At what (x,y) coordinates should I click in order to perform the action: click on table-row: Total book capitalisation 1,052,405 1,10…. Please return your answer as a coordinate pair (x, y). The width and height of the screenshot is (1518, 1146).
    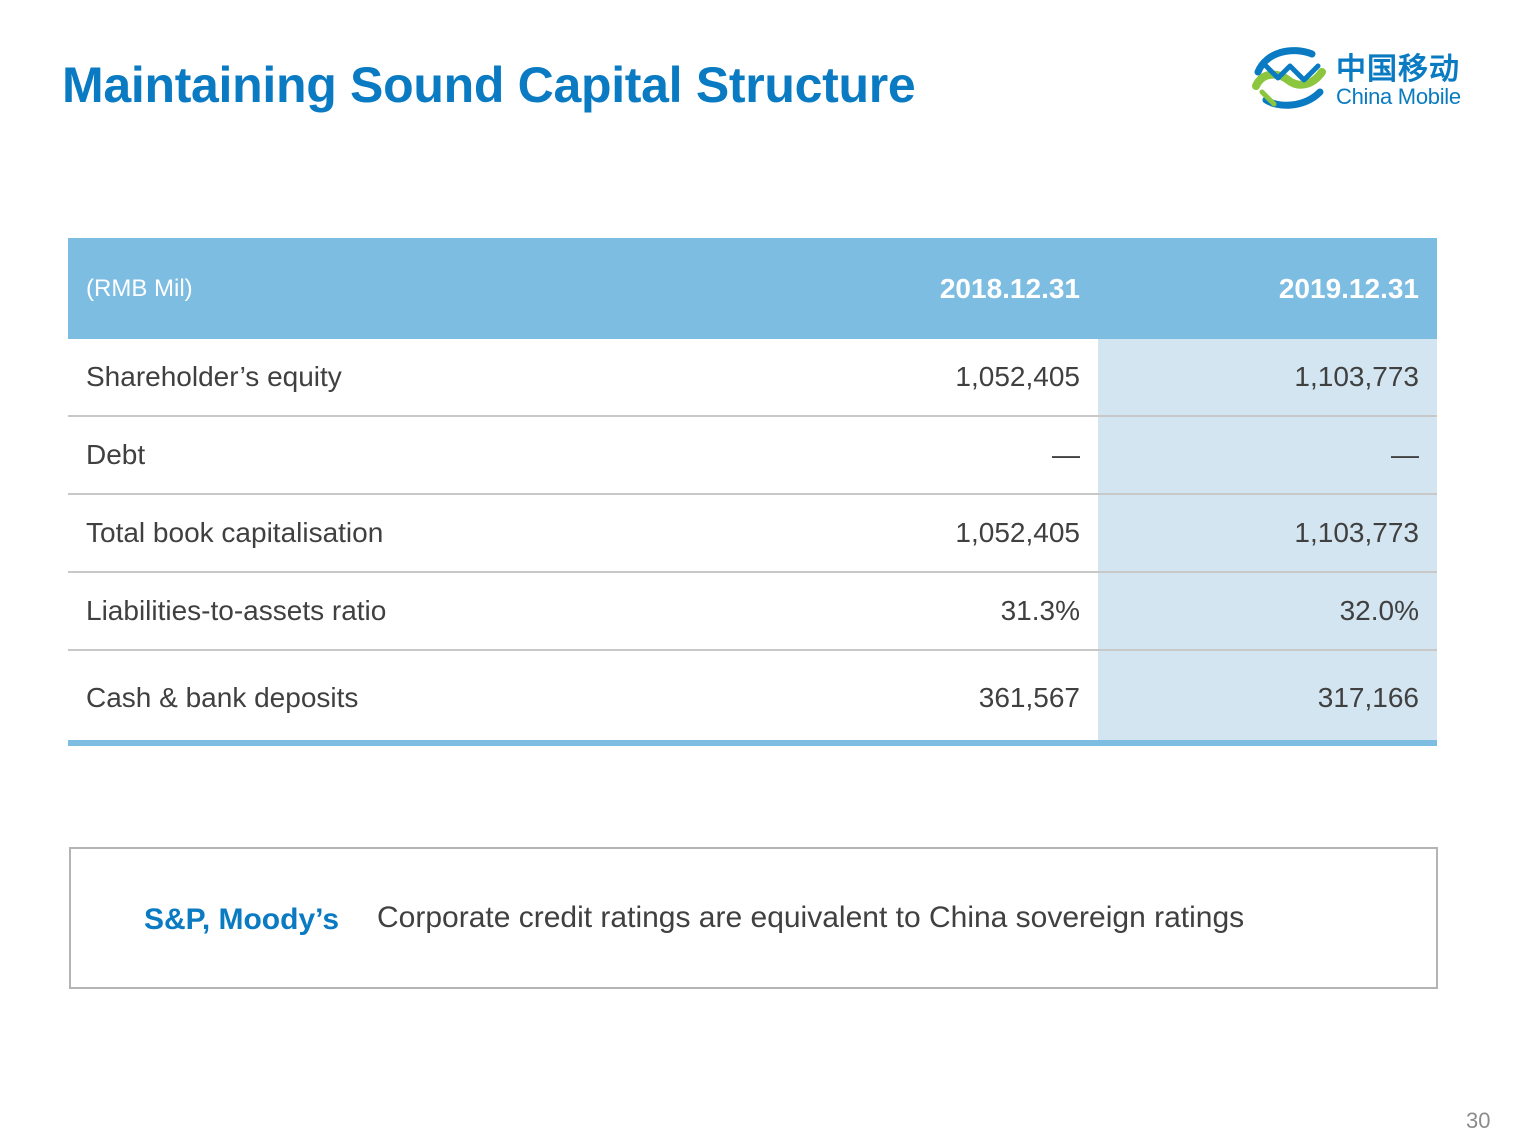
    Looking at the image, I should click on (752, 534).